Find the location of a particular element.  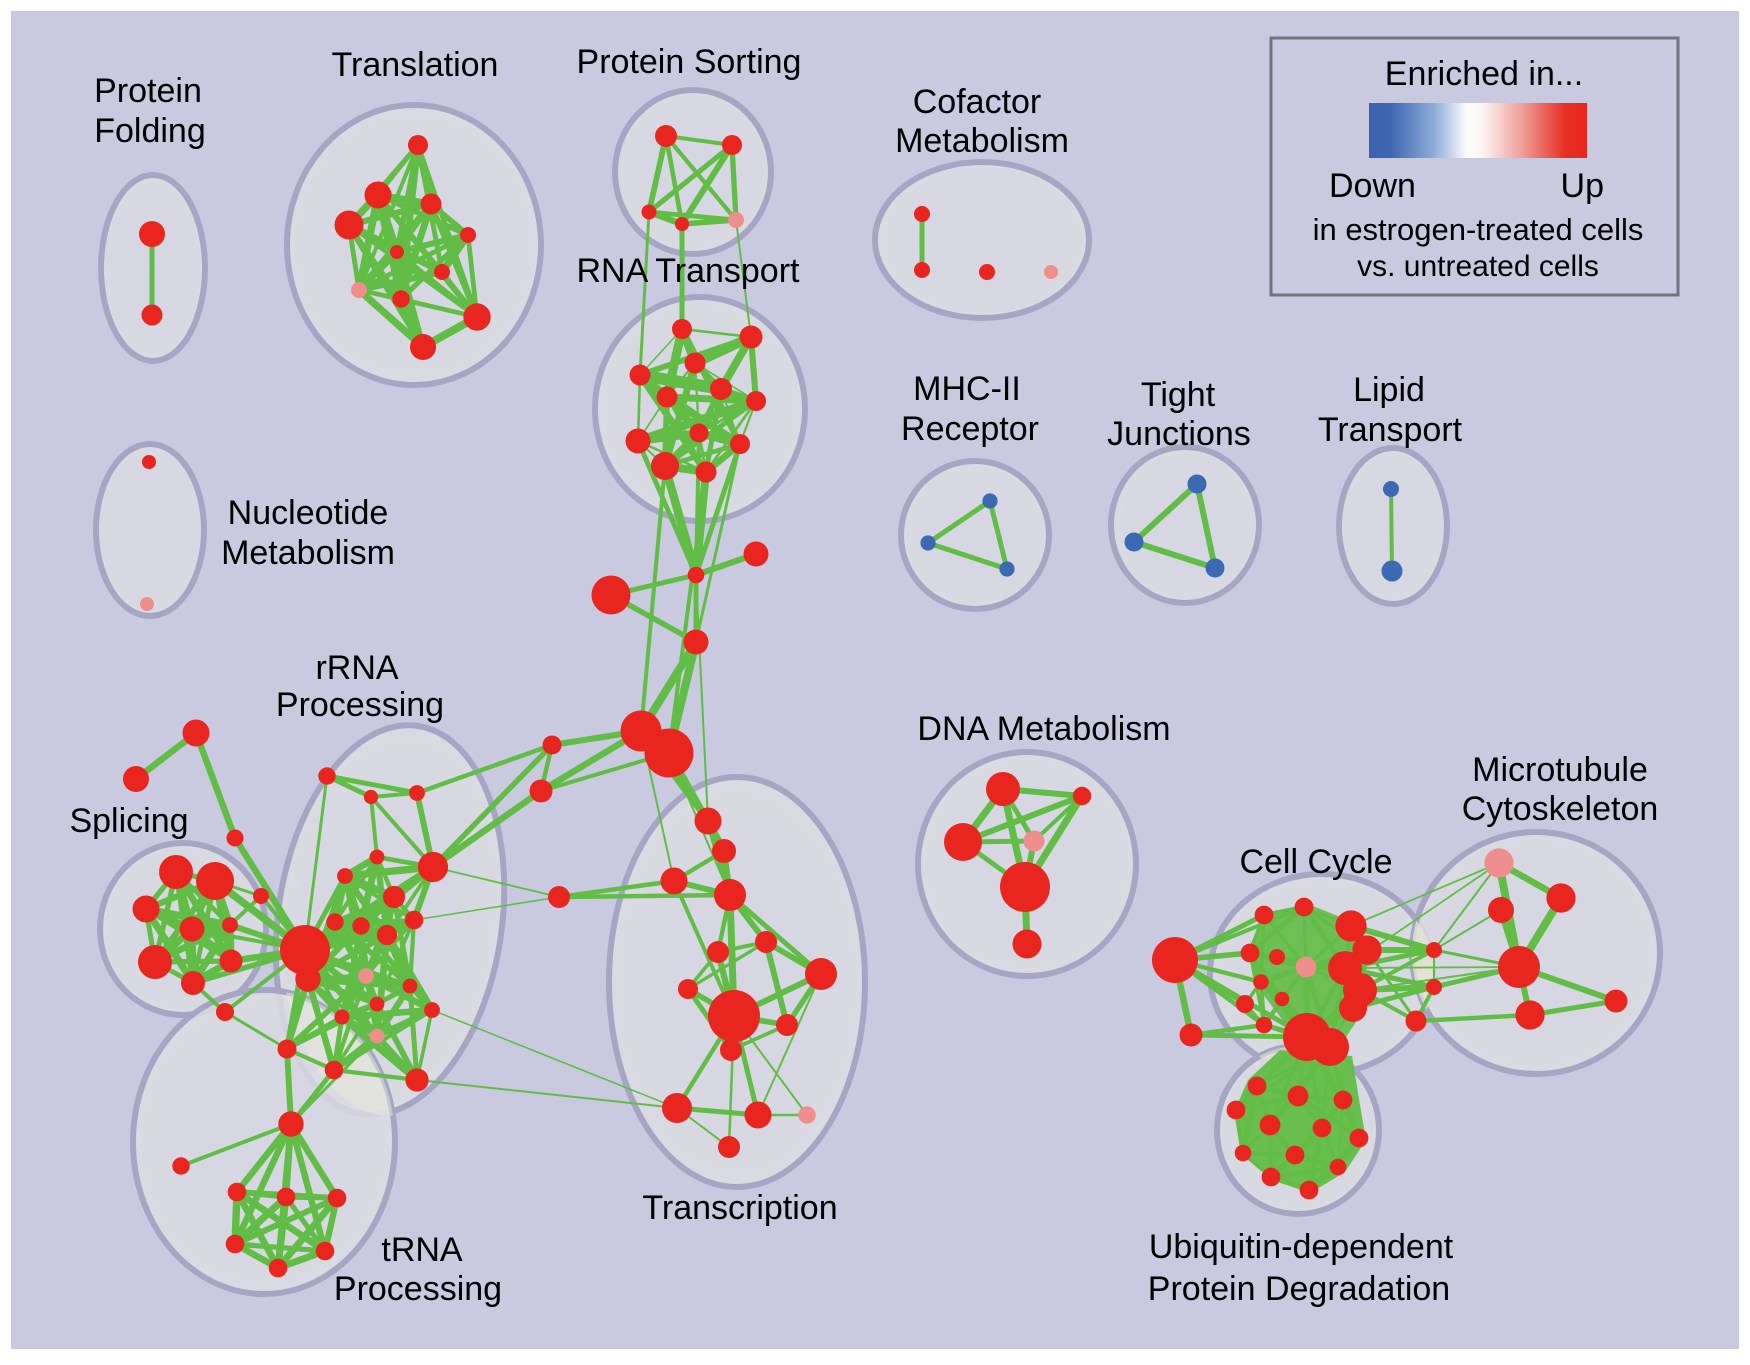

svg-text: Protein Degradation is located at coordinates (1299, 1289).